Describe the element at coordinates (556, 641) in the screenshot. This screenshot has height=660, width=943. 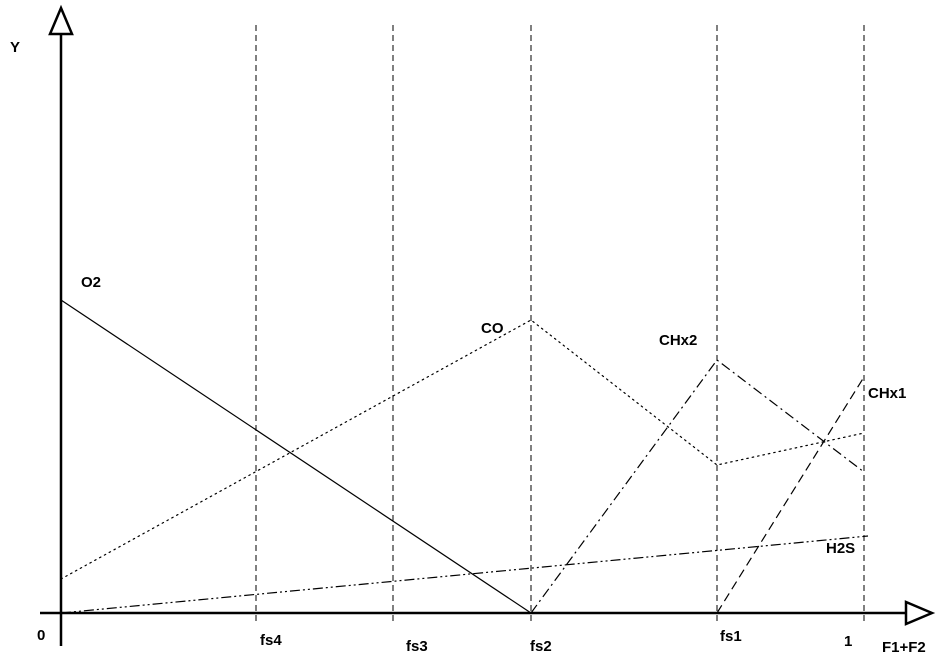
I see `marker-labels: fs4 fs3 fs2 fs1 1` at that location.